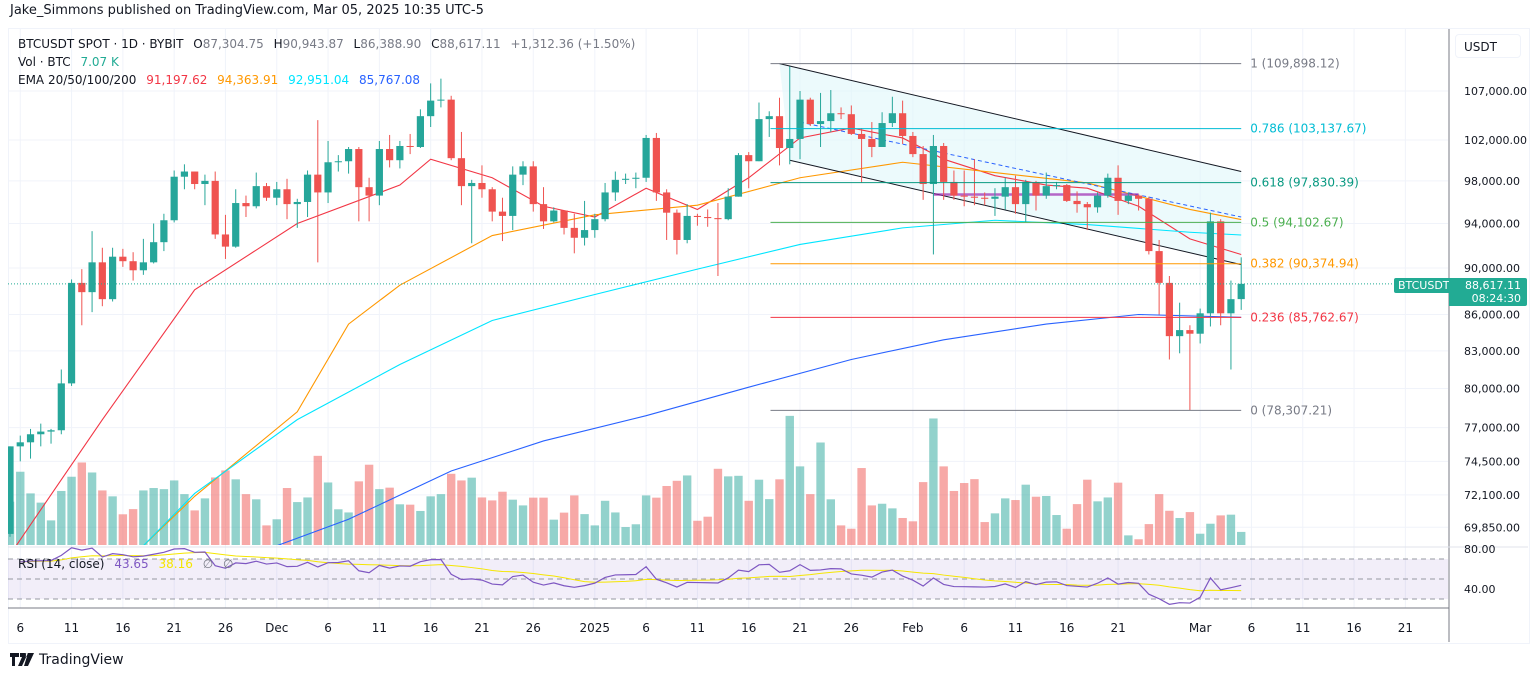 The width and height of the screenshot is (1536, 680). Describe the element at coordinates (1492, 351) in the screenshot. I see `y-tick-label: 83,000.00` at that location.